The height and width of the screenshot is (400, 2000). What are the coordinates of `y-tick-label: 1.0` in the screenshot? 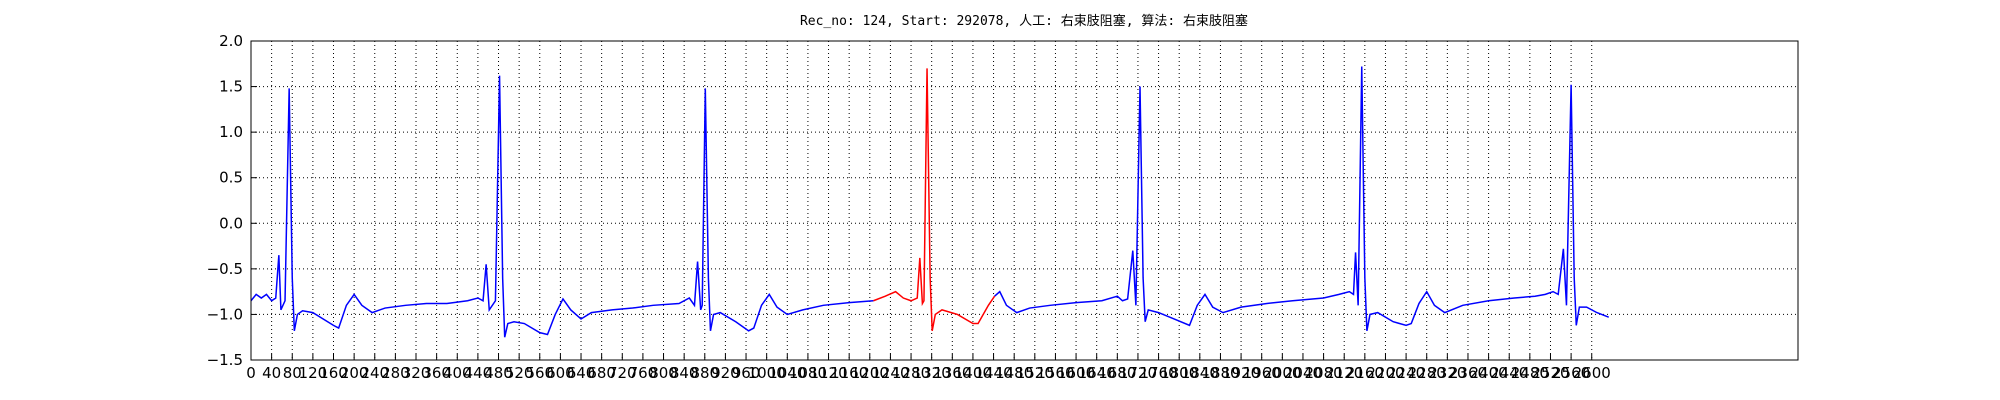 It's located at (231, 132).